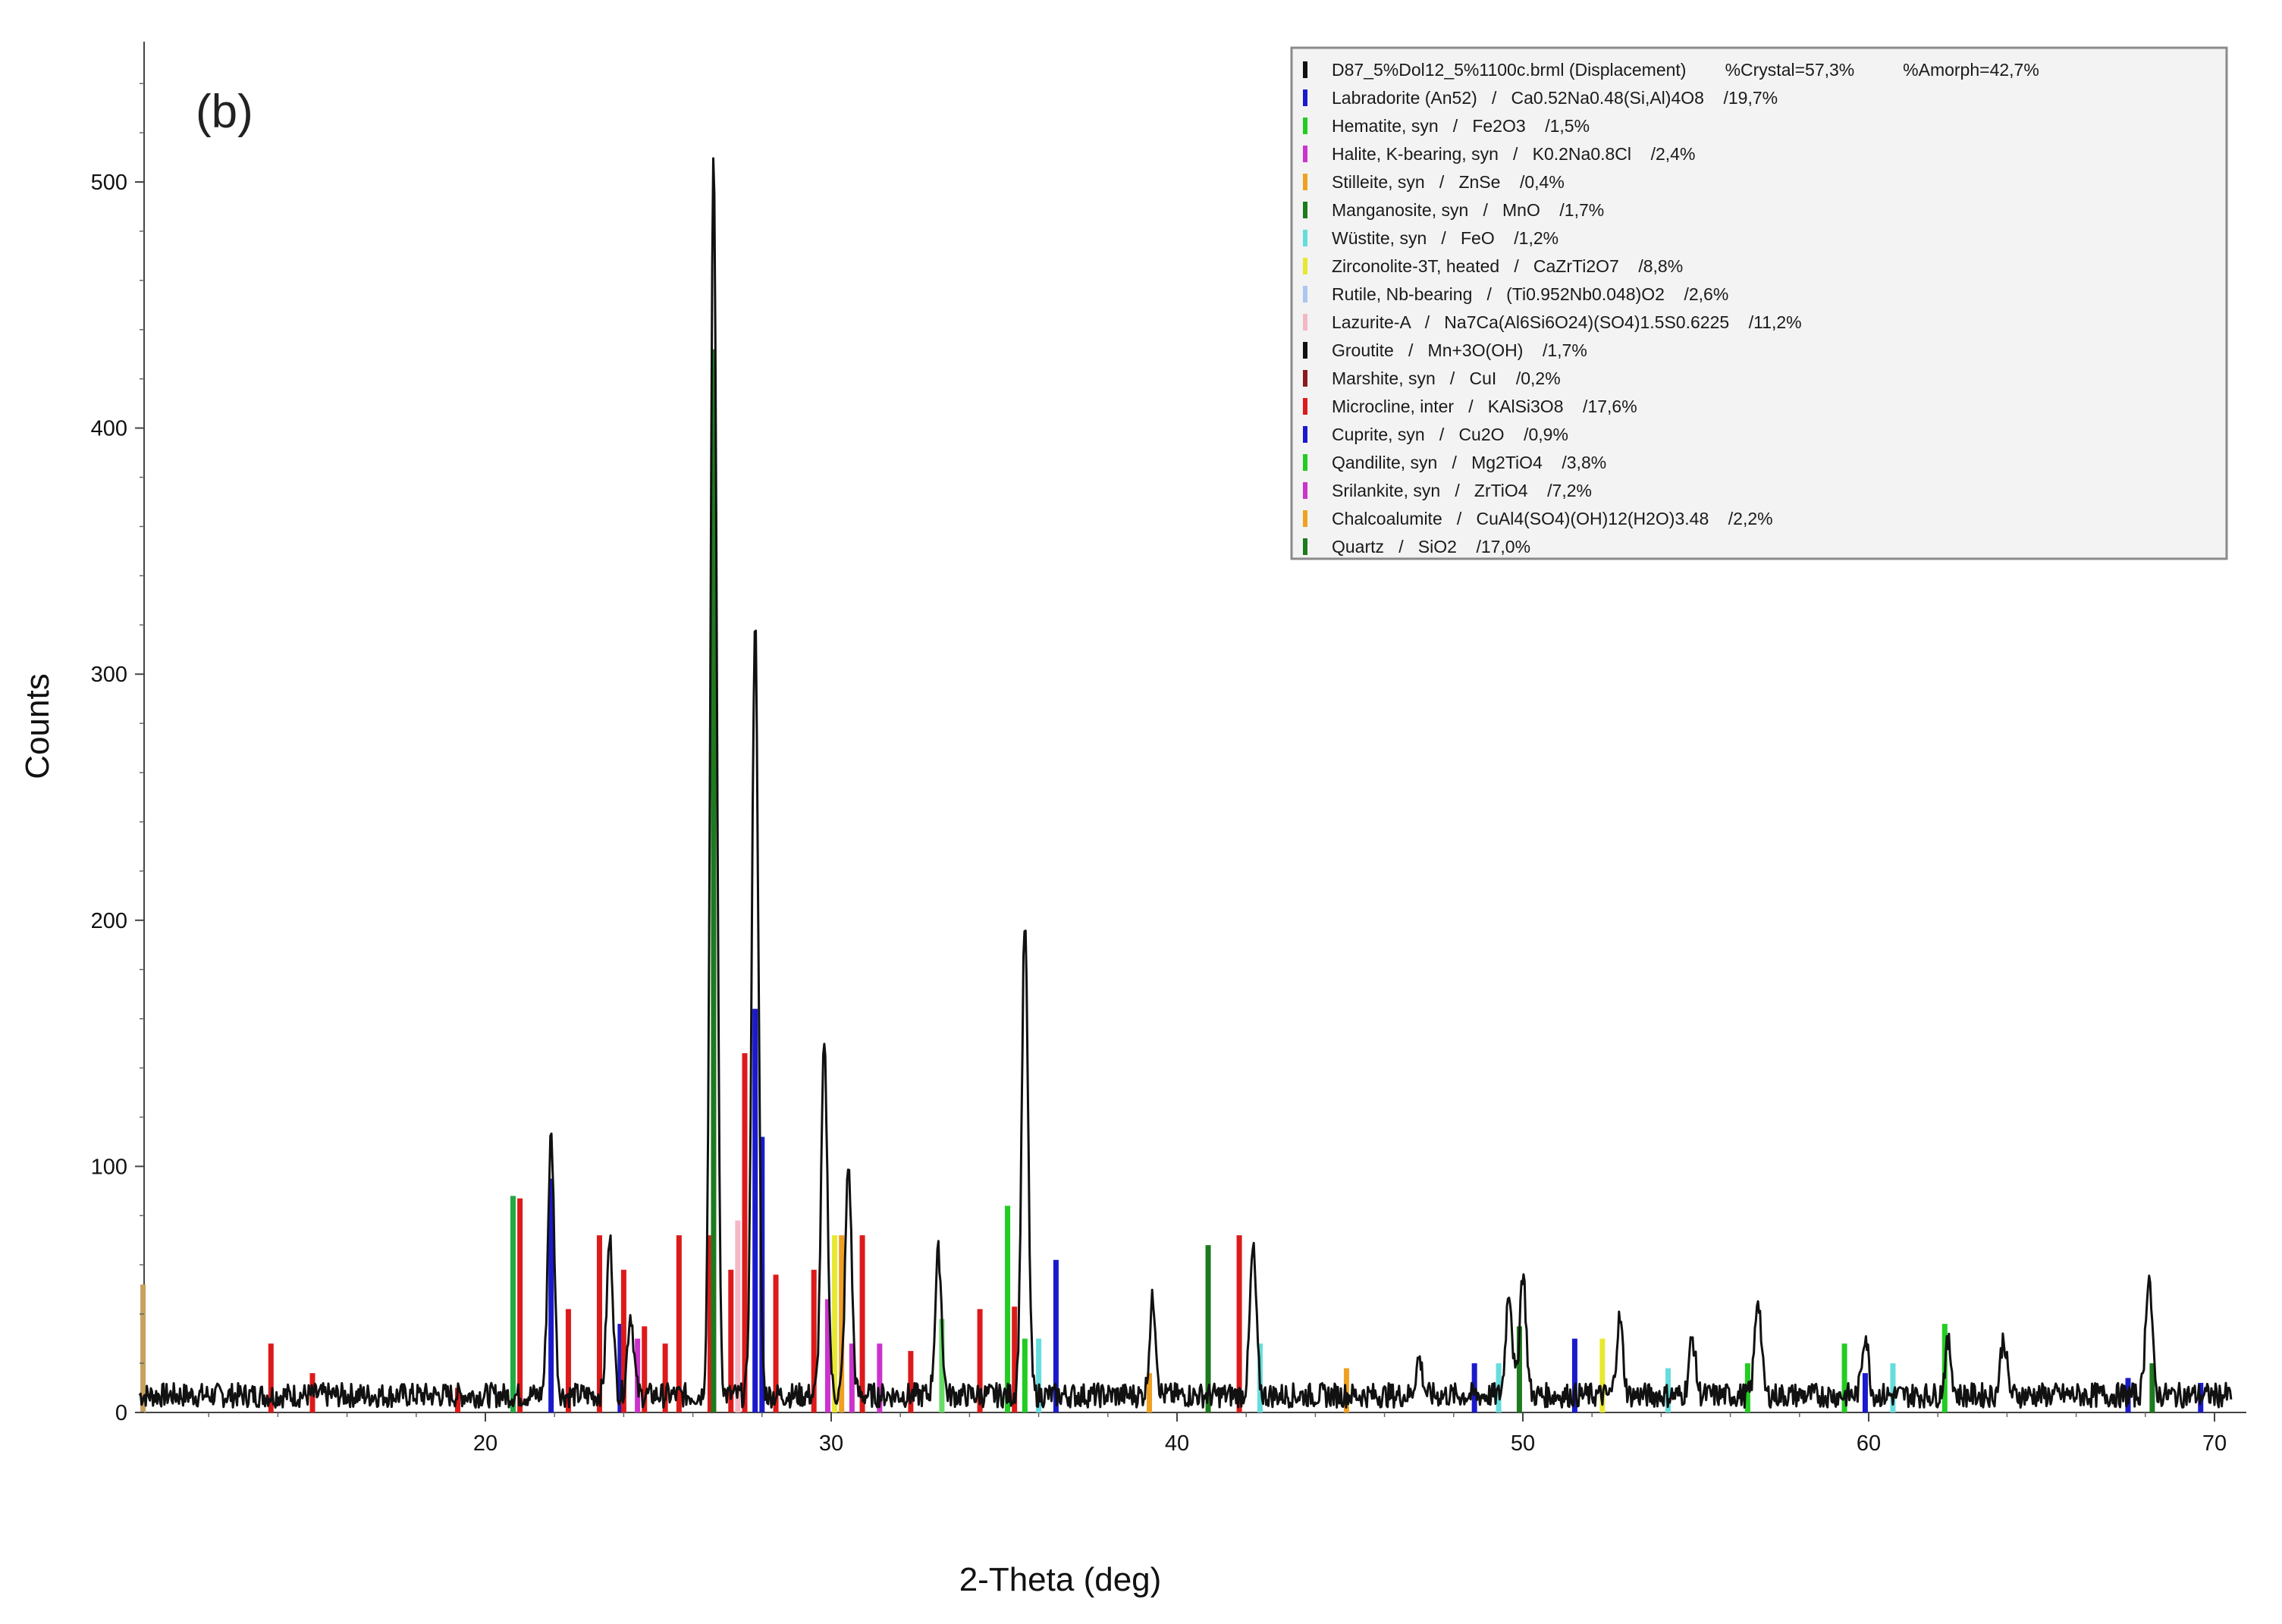 This screenshot has height=1624, width=2282. Describe the element at coordinates (1869, 1443) in the screenshot. I see `x-tick-label: 60` at that location.